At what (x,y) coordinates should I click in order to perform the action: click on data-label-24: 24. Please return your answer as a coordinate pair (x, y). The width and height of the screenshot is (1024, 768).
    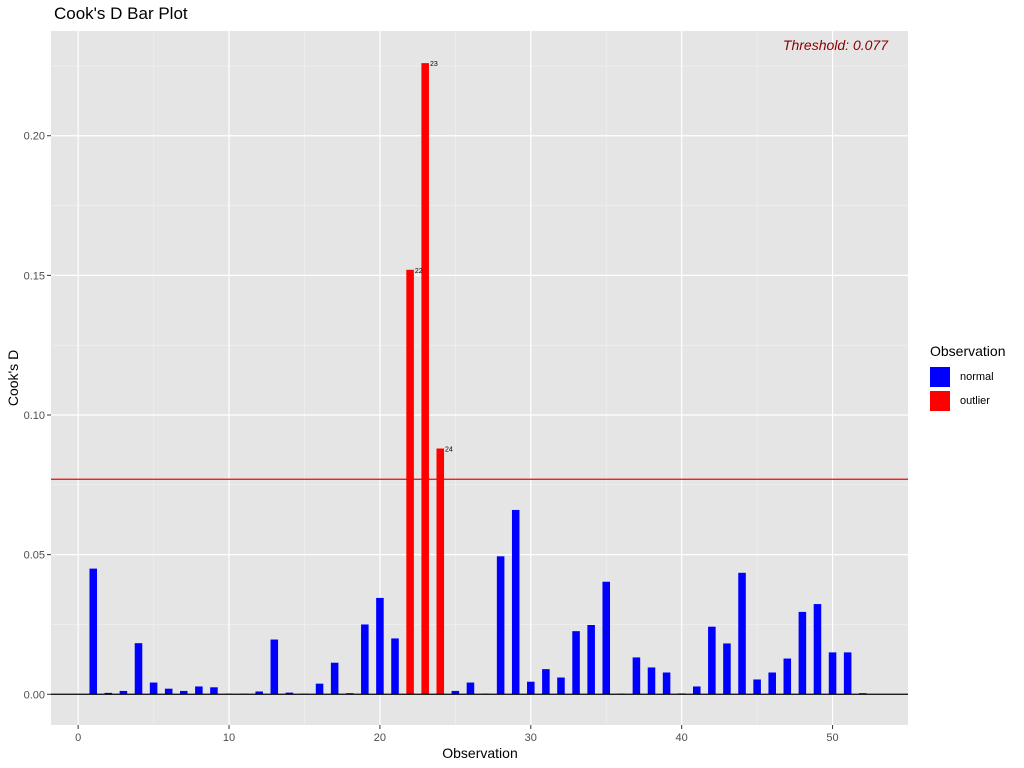
    Looking at the image, I should click on (449, 450).